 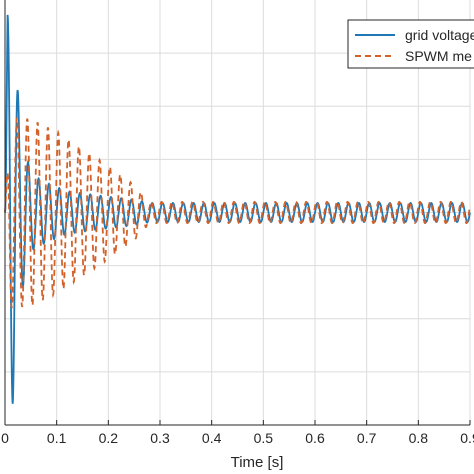 What do you see at coordinates (5, 438) in the screenshot?
I see `x-tick-label-0: 0` at bounding box center [5, 438].